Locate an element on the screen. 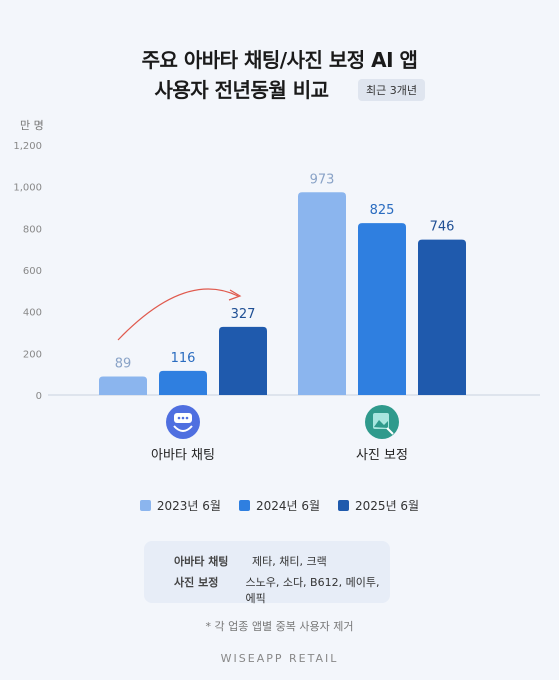  note-label: 사진 보정 is located at coordinates (196, 582).